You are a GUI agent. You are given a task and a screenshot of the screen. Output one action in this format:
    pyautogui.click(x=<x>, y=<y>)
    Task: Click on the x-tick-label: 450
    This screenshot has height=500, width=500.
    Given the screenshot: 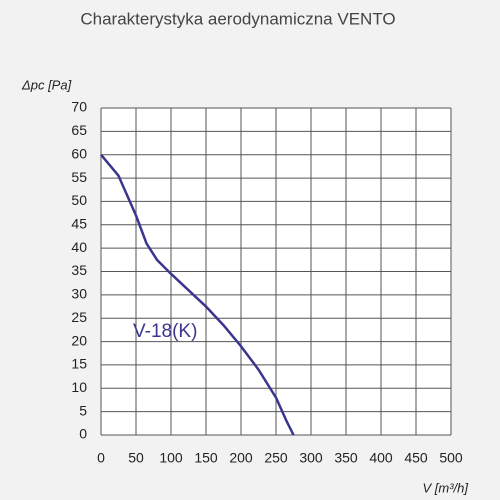 What is the action you would take?
    pyautogui.click(x=416, y=458)
    